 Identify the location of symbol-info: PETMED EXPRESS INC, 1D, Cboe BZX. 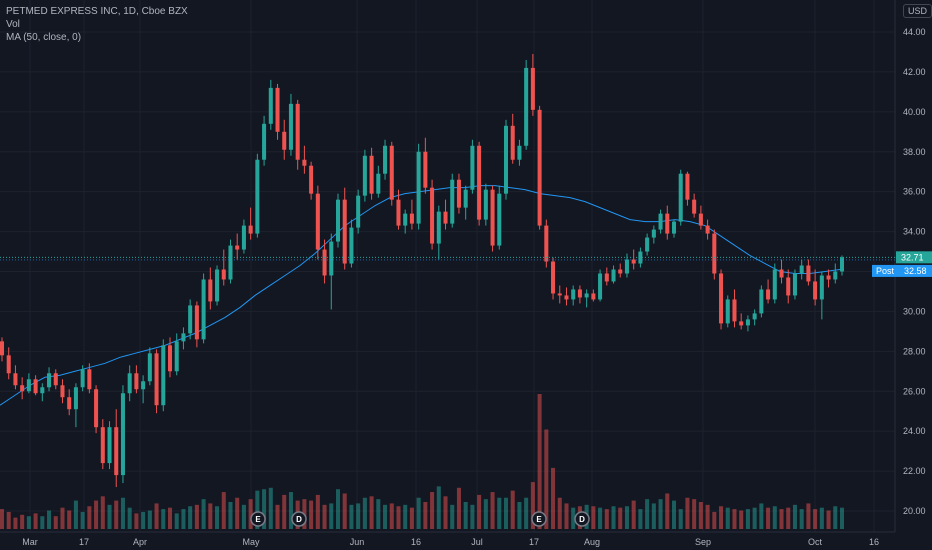
(97, 11).